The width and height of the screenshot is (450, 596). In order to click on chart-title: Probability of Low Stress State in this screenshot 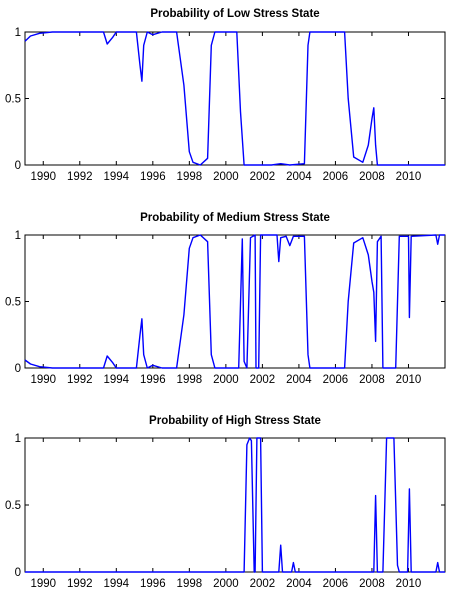, I will do `click(234, 14)`.